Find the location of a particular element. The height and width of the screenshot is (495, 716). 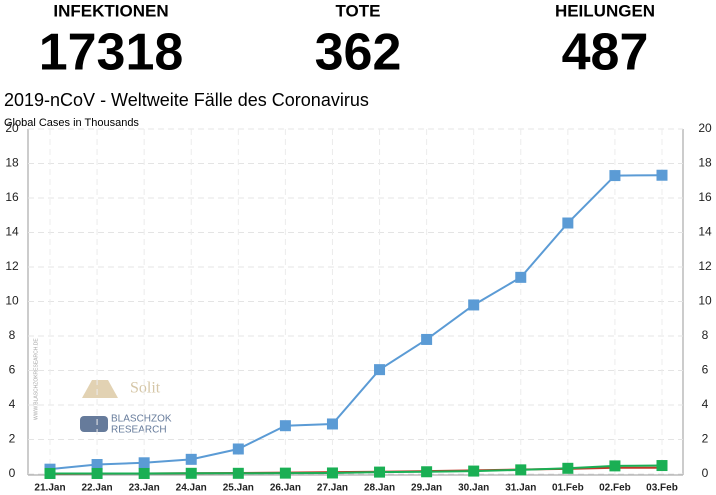

x-tick-label: 01.Feb is located at coordinates (568, 488).